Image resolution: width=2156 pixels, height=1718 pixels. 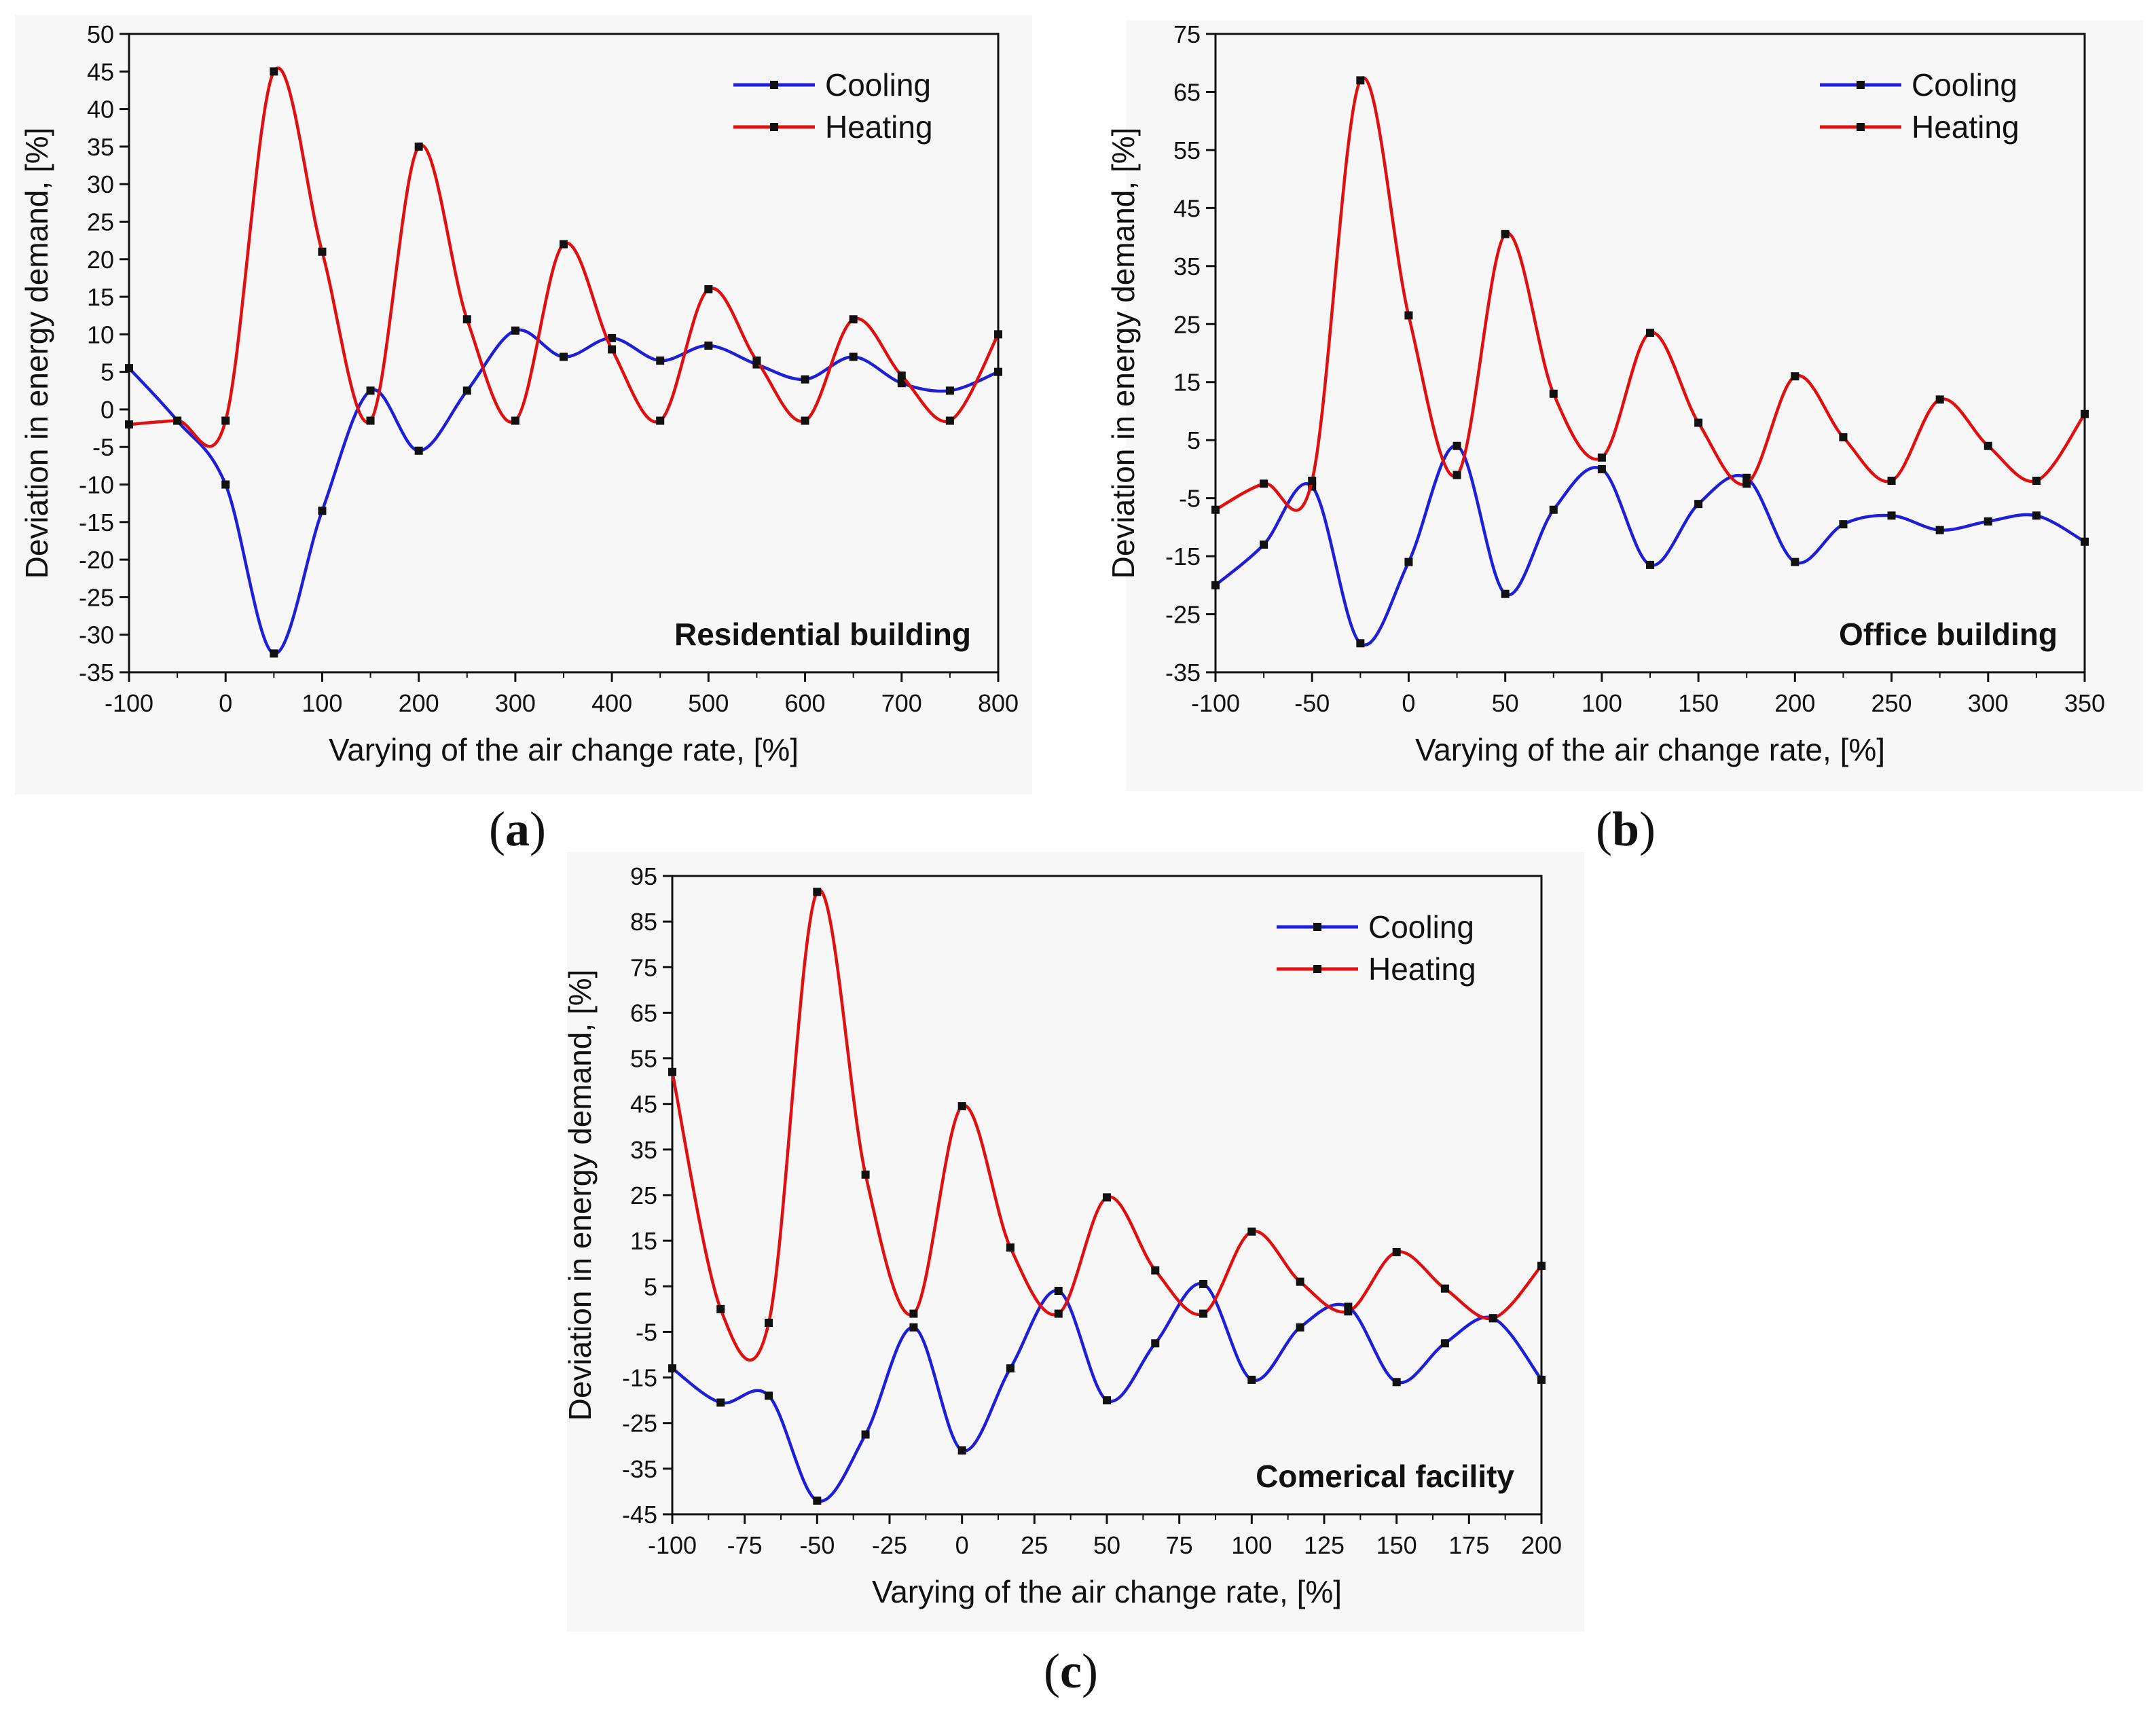 What do you see at coordinates (822, 634) in the screenshot?
I see `a-chart-title: Residential building` at bounding box center [822, 634].